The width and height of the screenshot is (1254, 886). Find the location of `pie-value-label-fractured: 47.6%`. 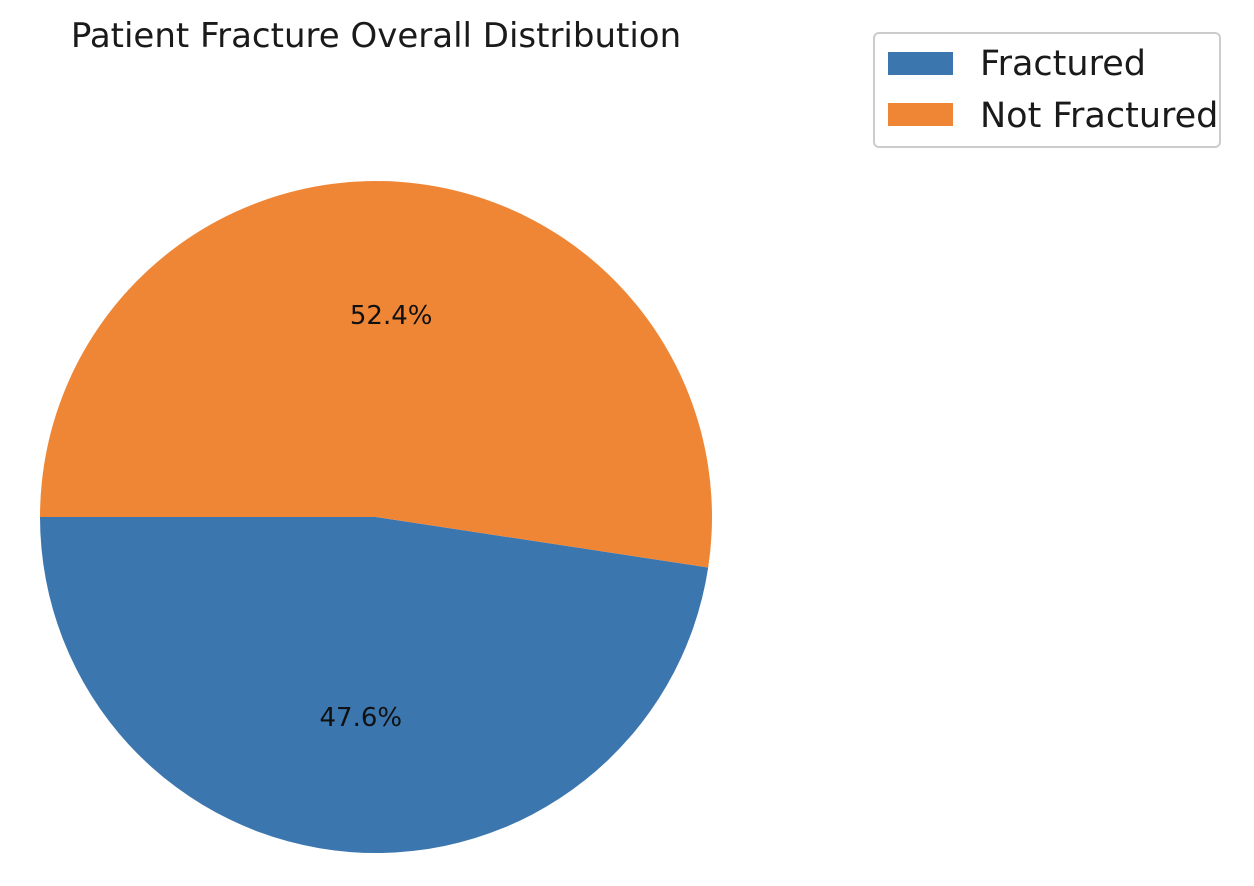

pie-value-label-fractured: 47.6% is located at coordinates (361, 718).